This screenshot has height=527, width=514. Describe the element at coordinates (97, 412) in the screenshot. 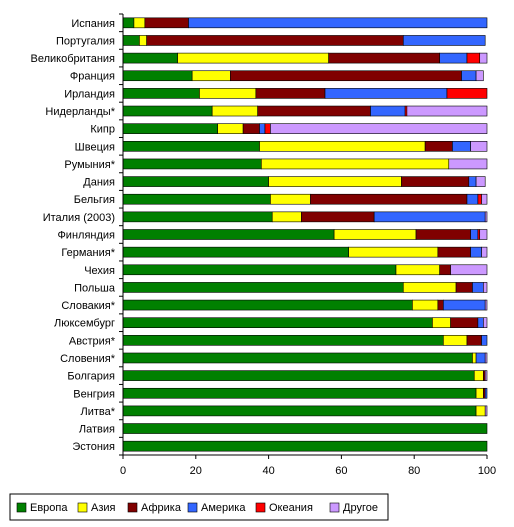

I see `category-label: Литва*` at that location.